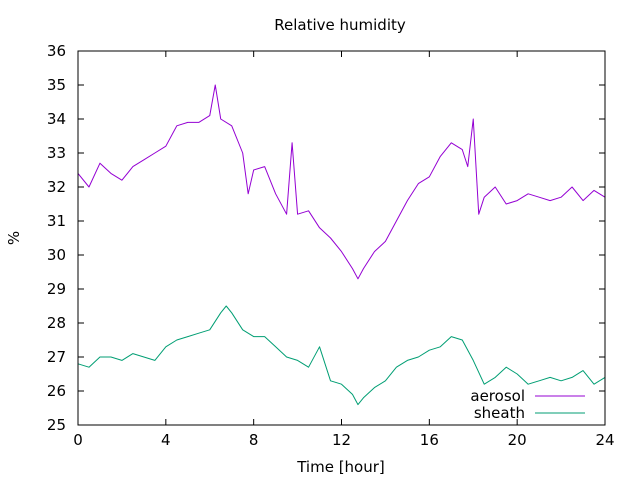 The width and height of the screenshot is (640, 480). What do you see at coordinates (56, 221) in the screenshot?
I see `y-tick-label: 31` at bounding box center [56, 221].